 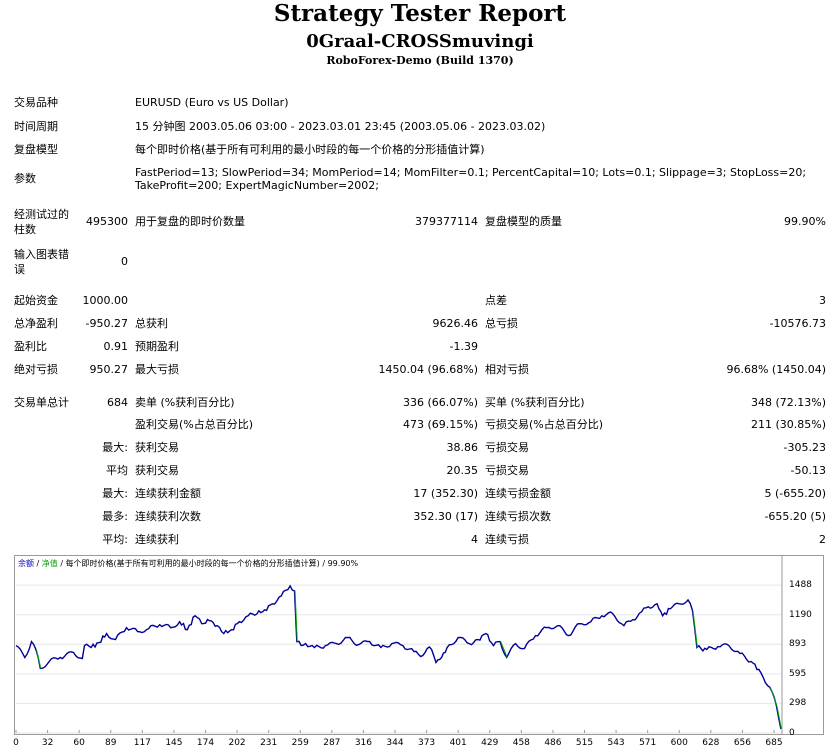 I want to click on largest-label: 最大:, so click(x=115, y=447).